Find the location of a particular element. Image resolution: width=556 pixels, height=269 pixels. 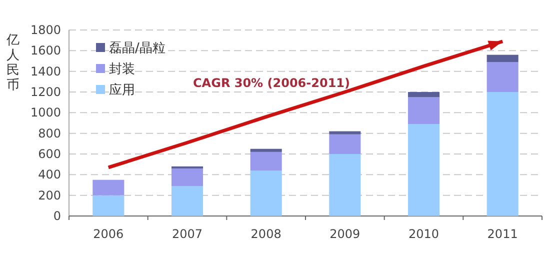

y-tick-label: 1200 is located at coordinates (45, 92).